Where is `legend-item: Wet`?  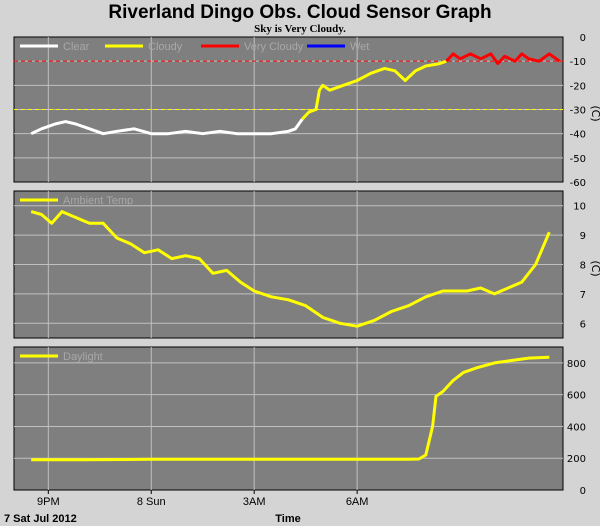
legend-item: Wet is located at coordinates (338, 47).